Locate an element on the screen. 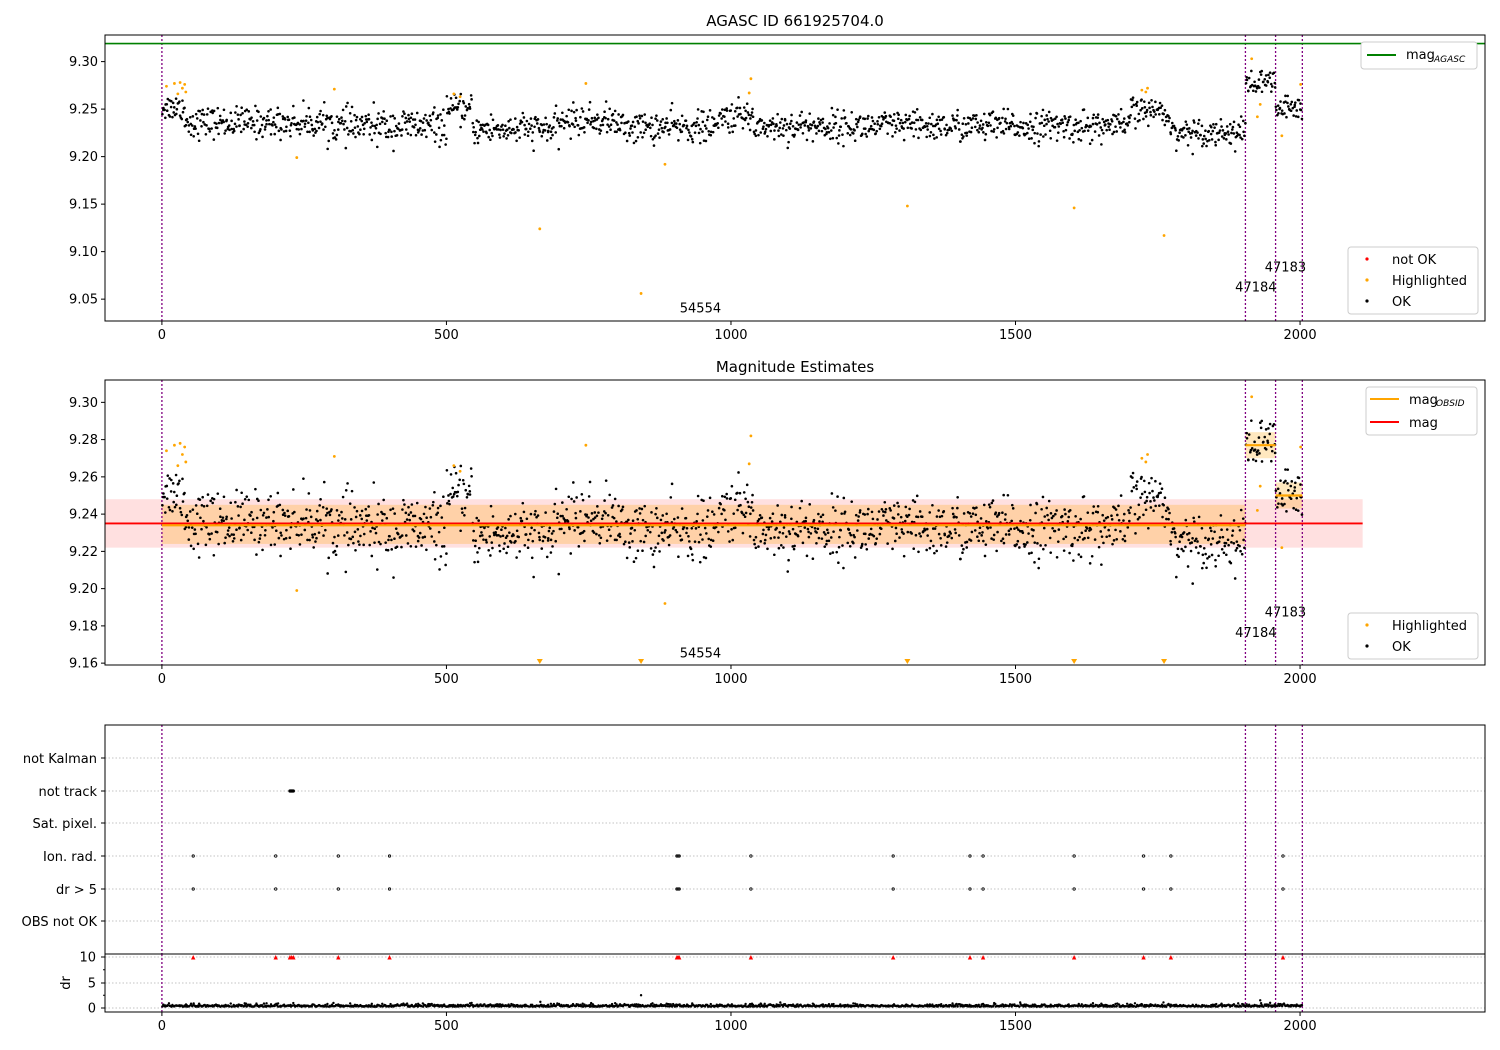 The image size is (1500, 1050). legend-label-highlighted: Highlighted is located at coordinates (1429, 626).